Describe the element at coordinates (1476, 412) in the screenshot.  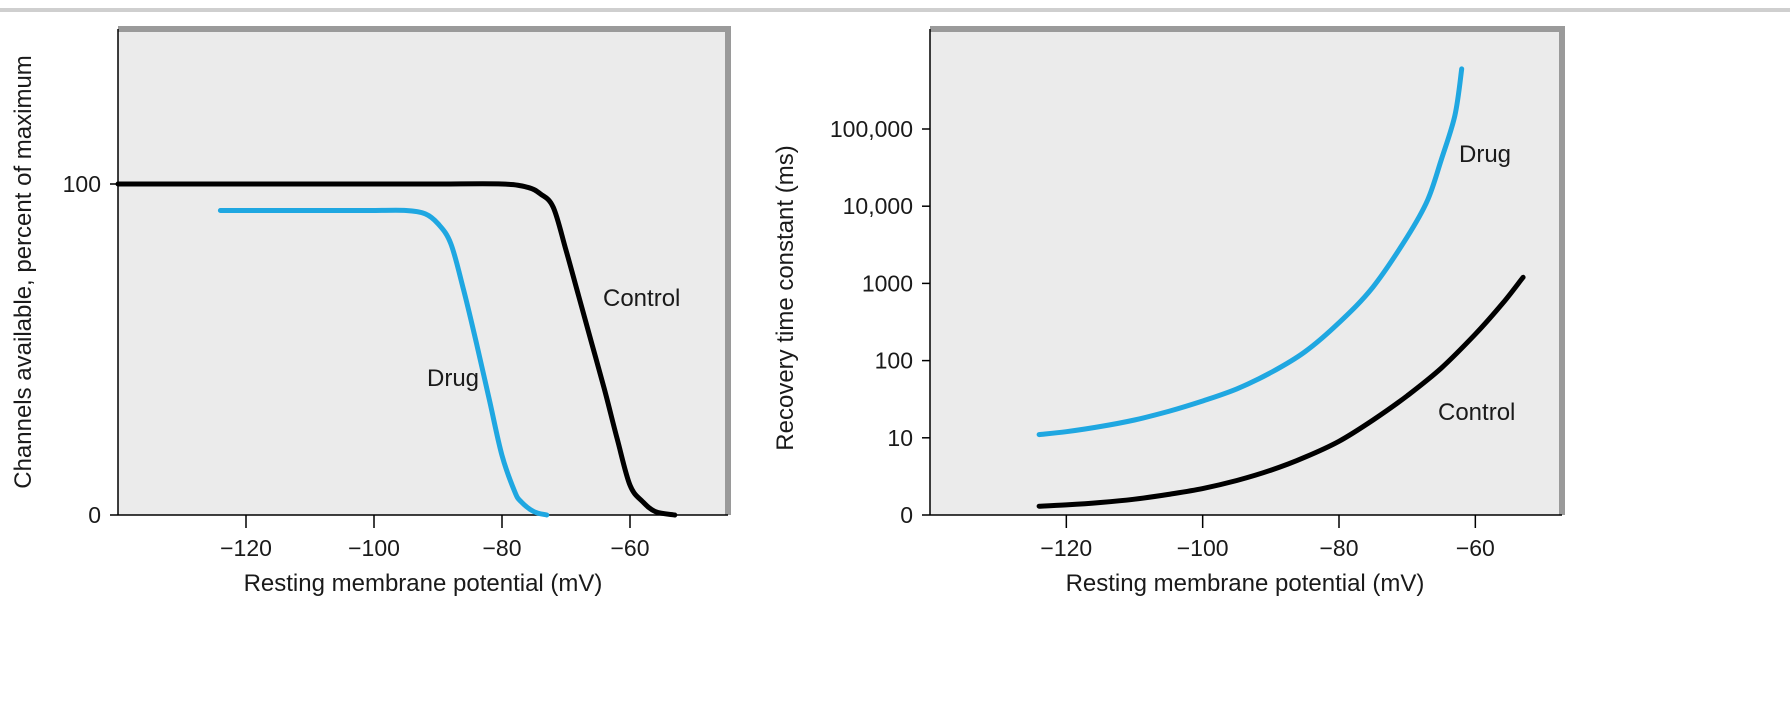
I see `right-series-label-control: Control` at that location.